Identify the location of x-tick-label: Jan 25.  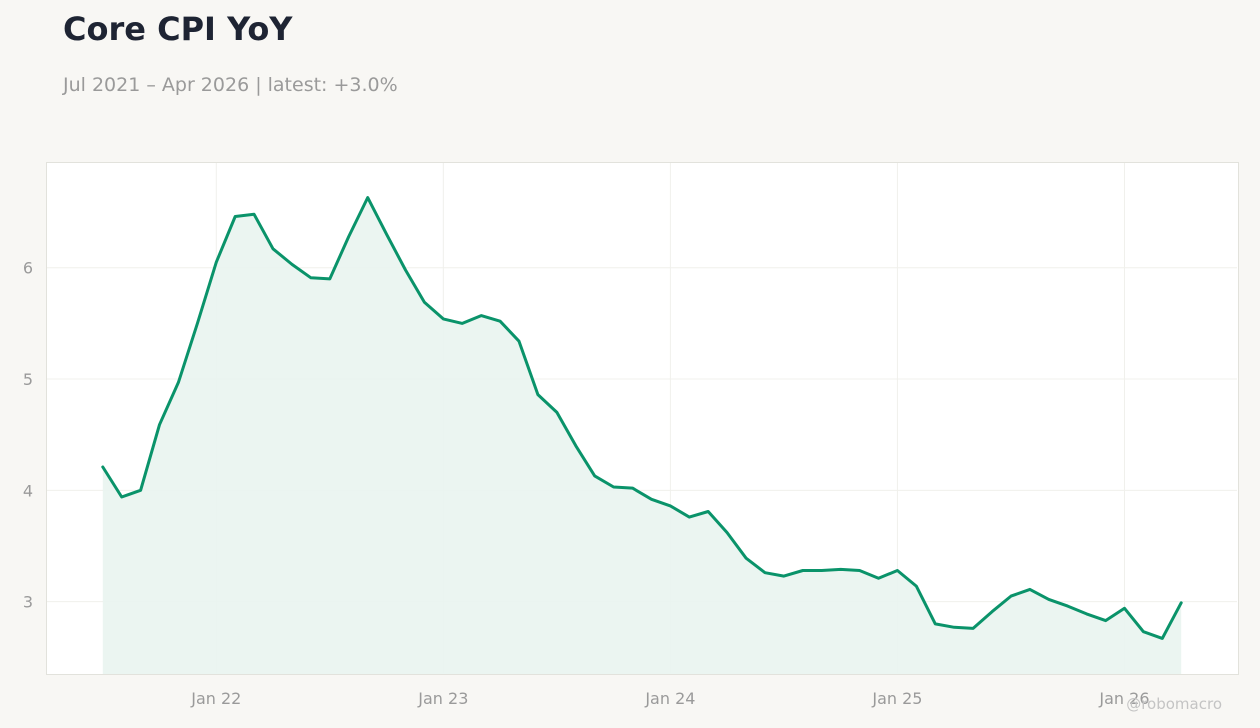
(896, 698).